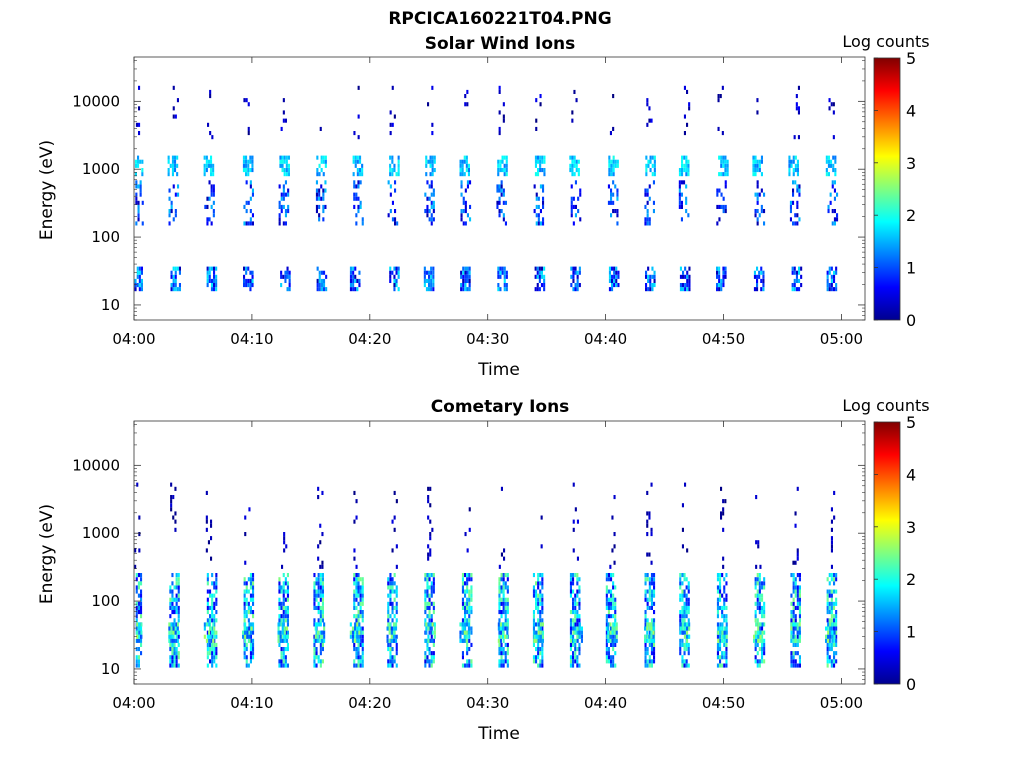 The height and width of the screenshot is (768, 1024). I want to click on colorbar-label: Log counts, so click(885, 405).